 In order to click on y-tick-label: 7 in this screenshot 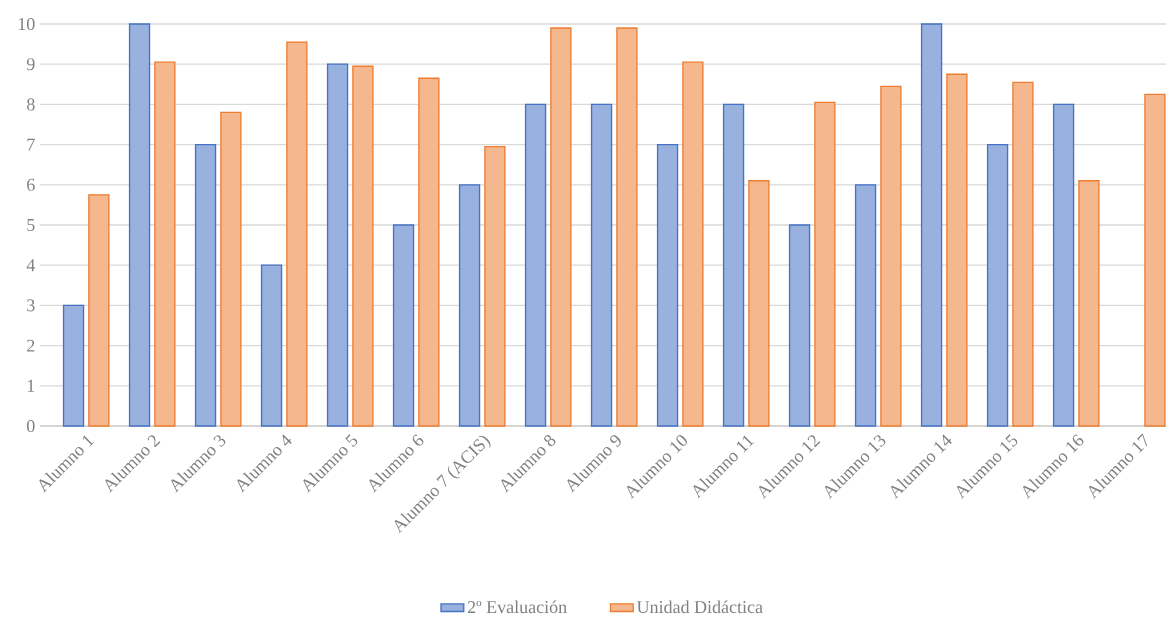, I will do `click(31, 144)`.